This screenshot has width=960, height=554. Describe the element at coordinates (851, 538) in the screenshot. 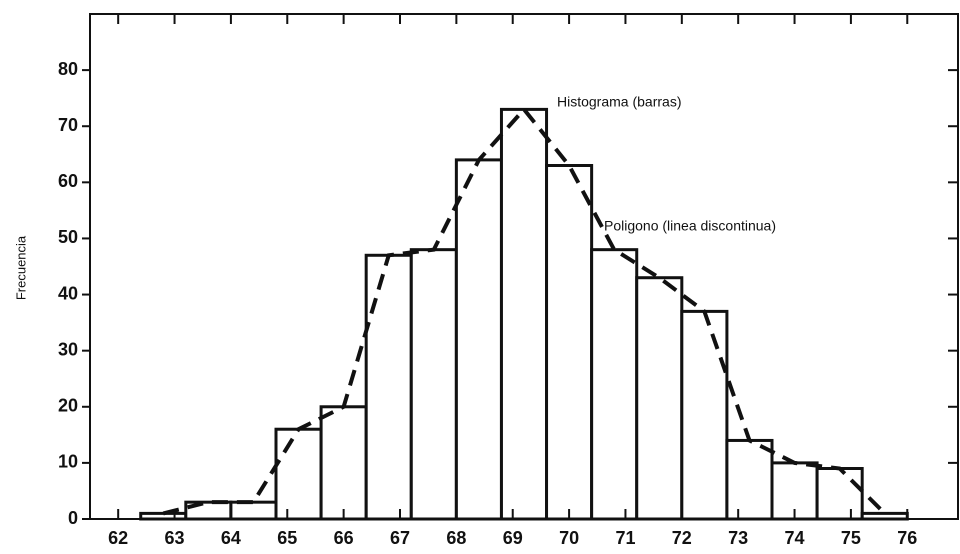

I see `x-tick-label: 75` at that location.